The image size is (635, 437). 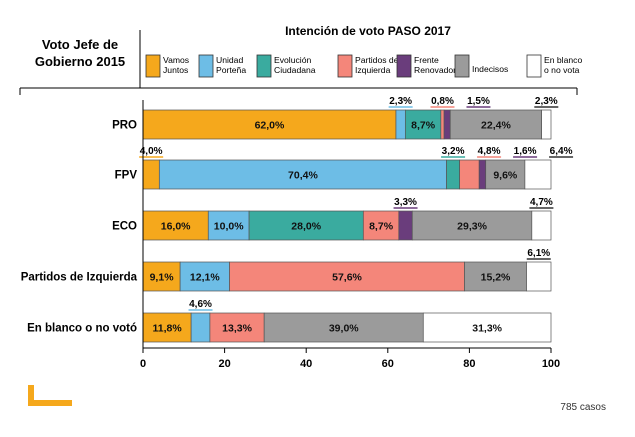 I want to click on legend-label: Juntos, so click(x=175, y=70).